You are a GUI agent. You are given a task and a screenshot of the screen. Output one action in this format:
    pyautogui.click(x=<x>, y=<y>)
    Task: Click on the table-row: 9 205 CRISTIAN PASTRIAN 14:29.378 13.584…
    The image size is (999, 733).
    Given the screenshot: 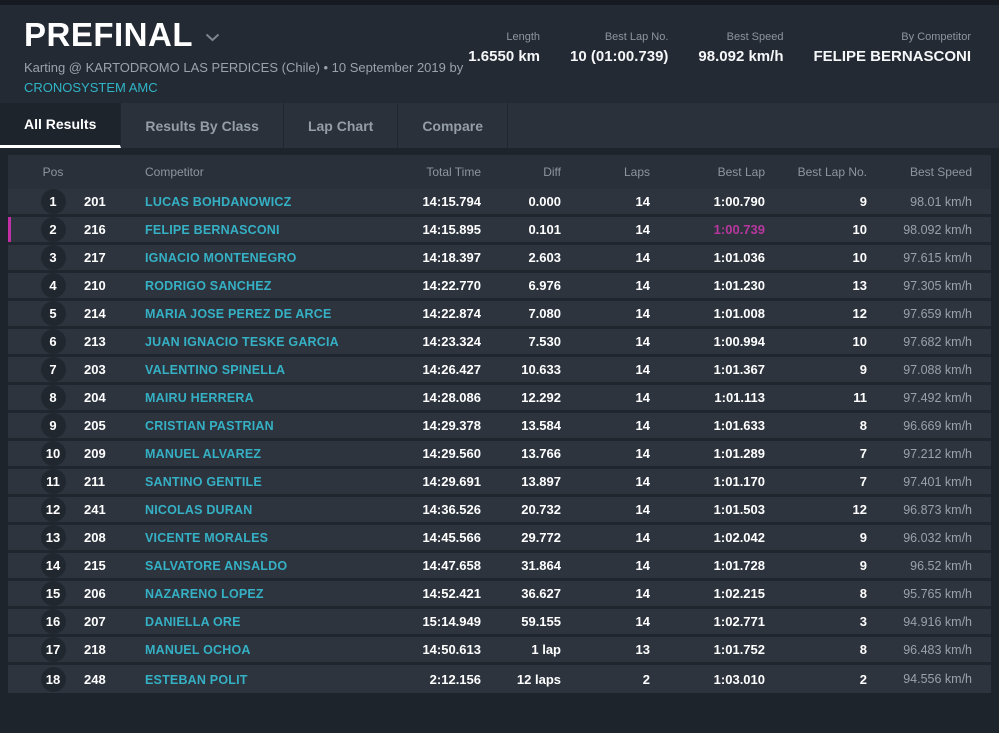 What is the action you would take?
    pyautogui.click(x=499, y=427)
    